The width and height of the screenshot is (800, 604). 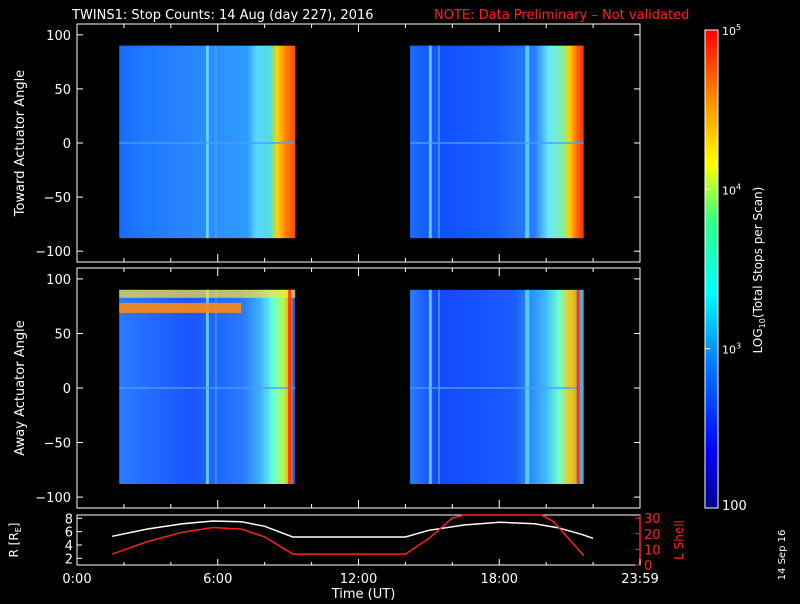 I want to click on orbit-ylabel-left: R [RE], so click(x=15, y=540).